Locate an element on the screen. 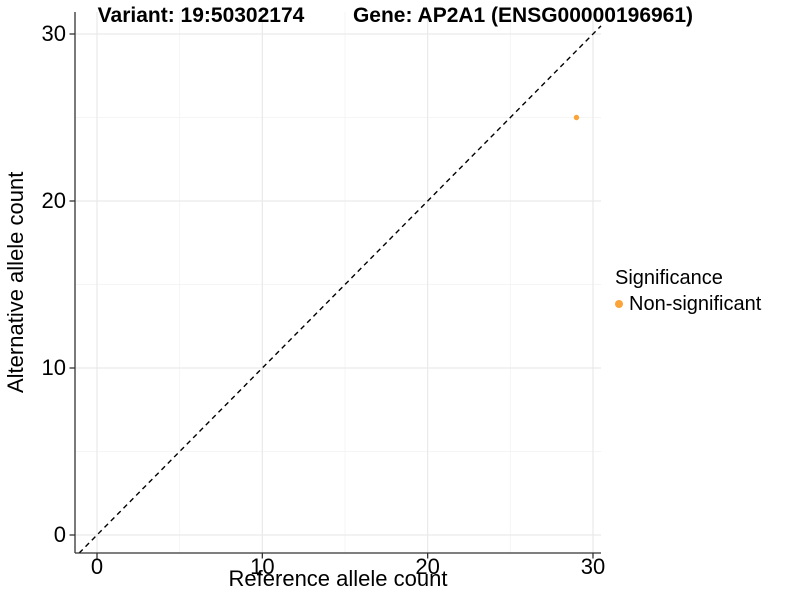 This screenshot has height=600, width=800. legend: Significance Non-significant is located at coordinates (688, 291).